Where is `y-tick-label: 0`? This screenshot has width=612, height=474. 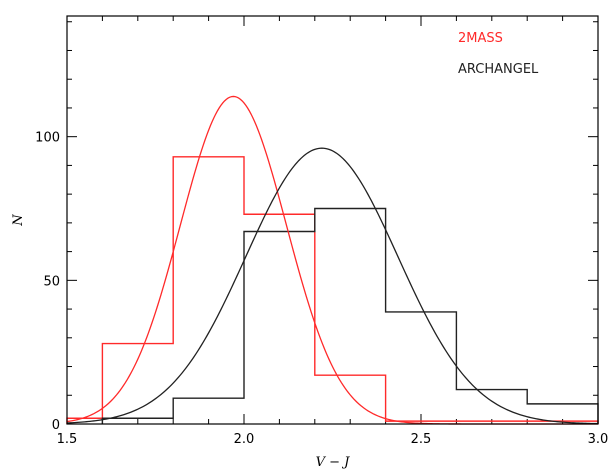 y-tick-label: 0 is located at coordinates (56, 425).